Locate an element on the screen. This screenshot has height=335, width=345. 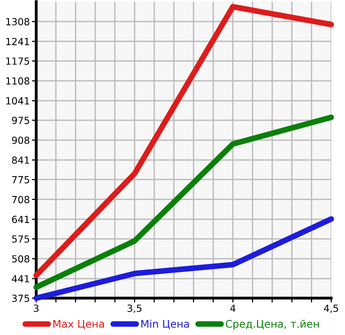
y-tick-label: 1041 is located at coordinates (18, 101).